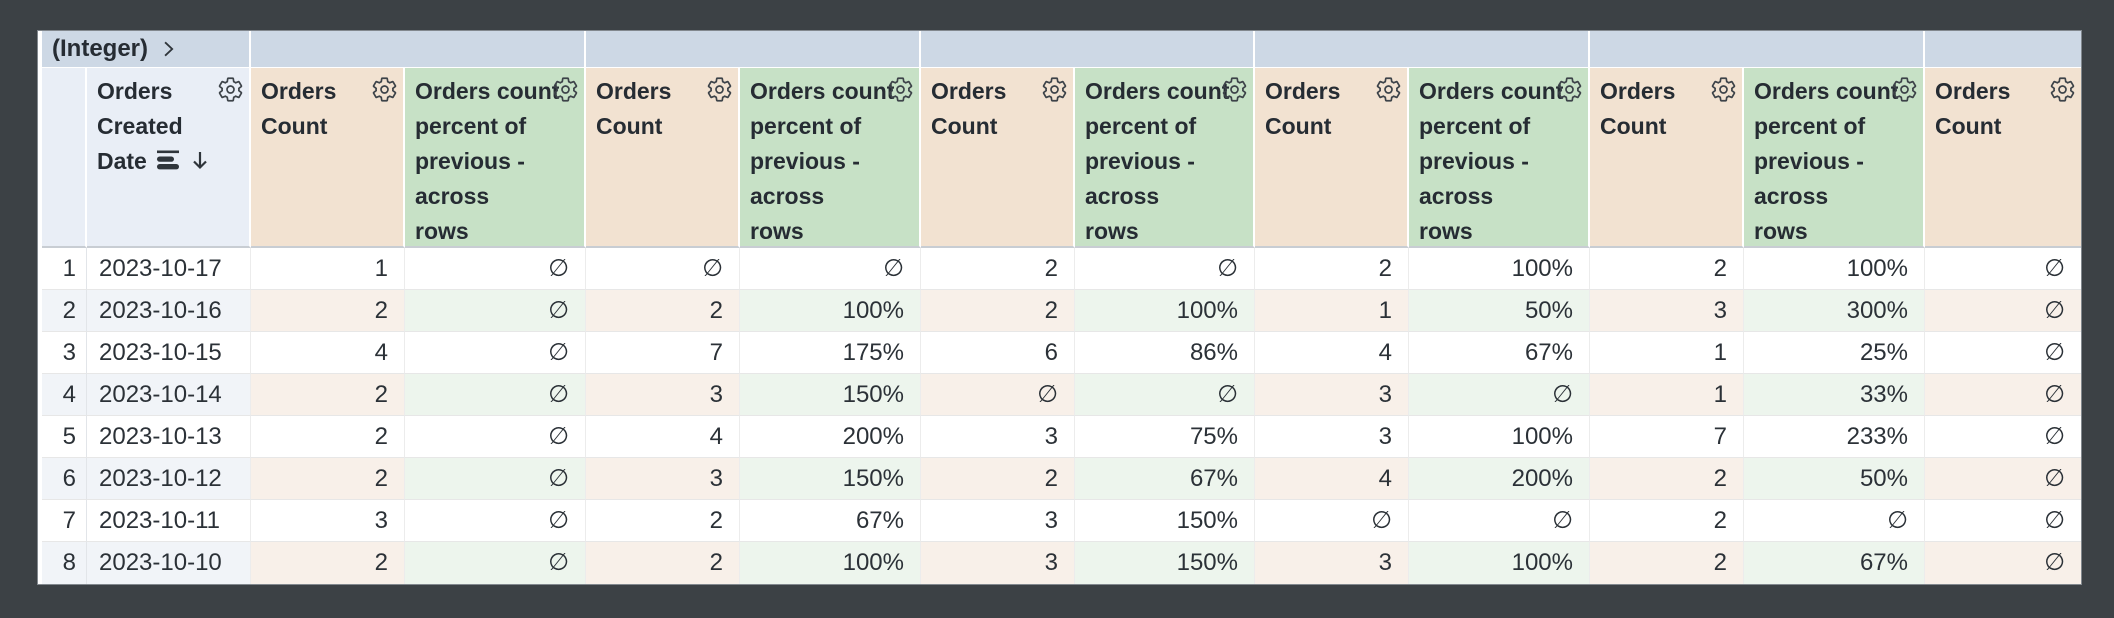 The height and width of the screenshot is (618, 2114). Describe the element at coordinates (998, 353) in the screenshot. I see `table-cell: 6` at that location.